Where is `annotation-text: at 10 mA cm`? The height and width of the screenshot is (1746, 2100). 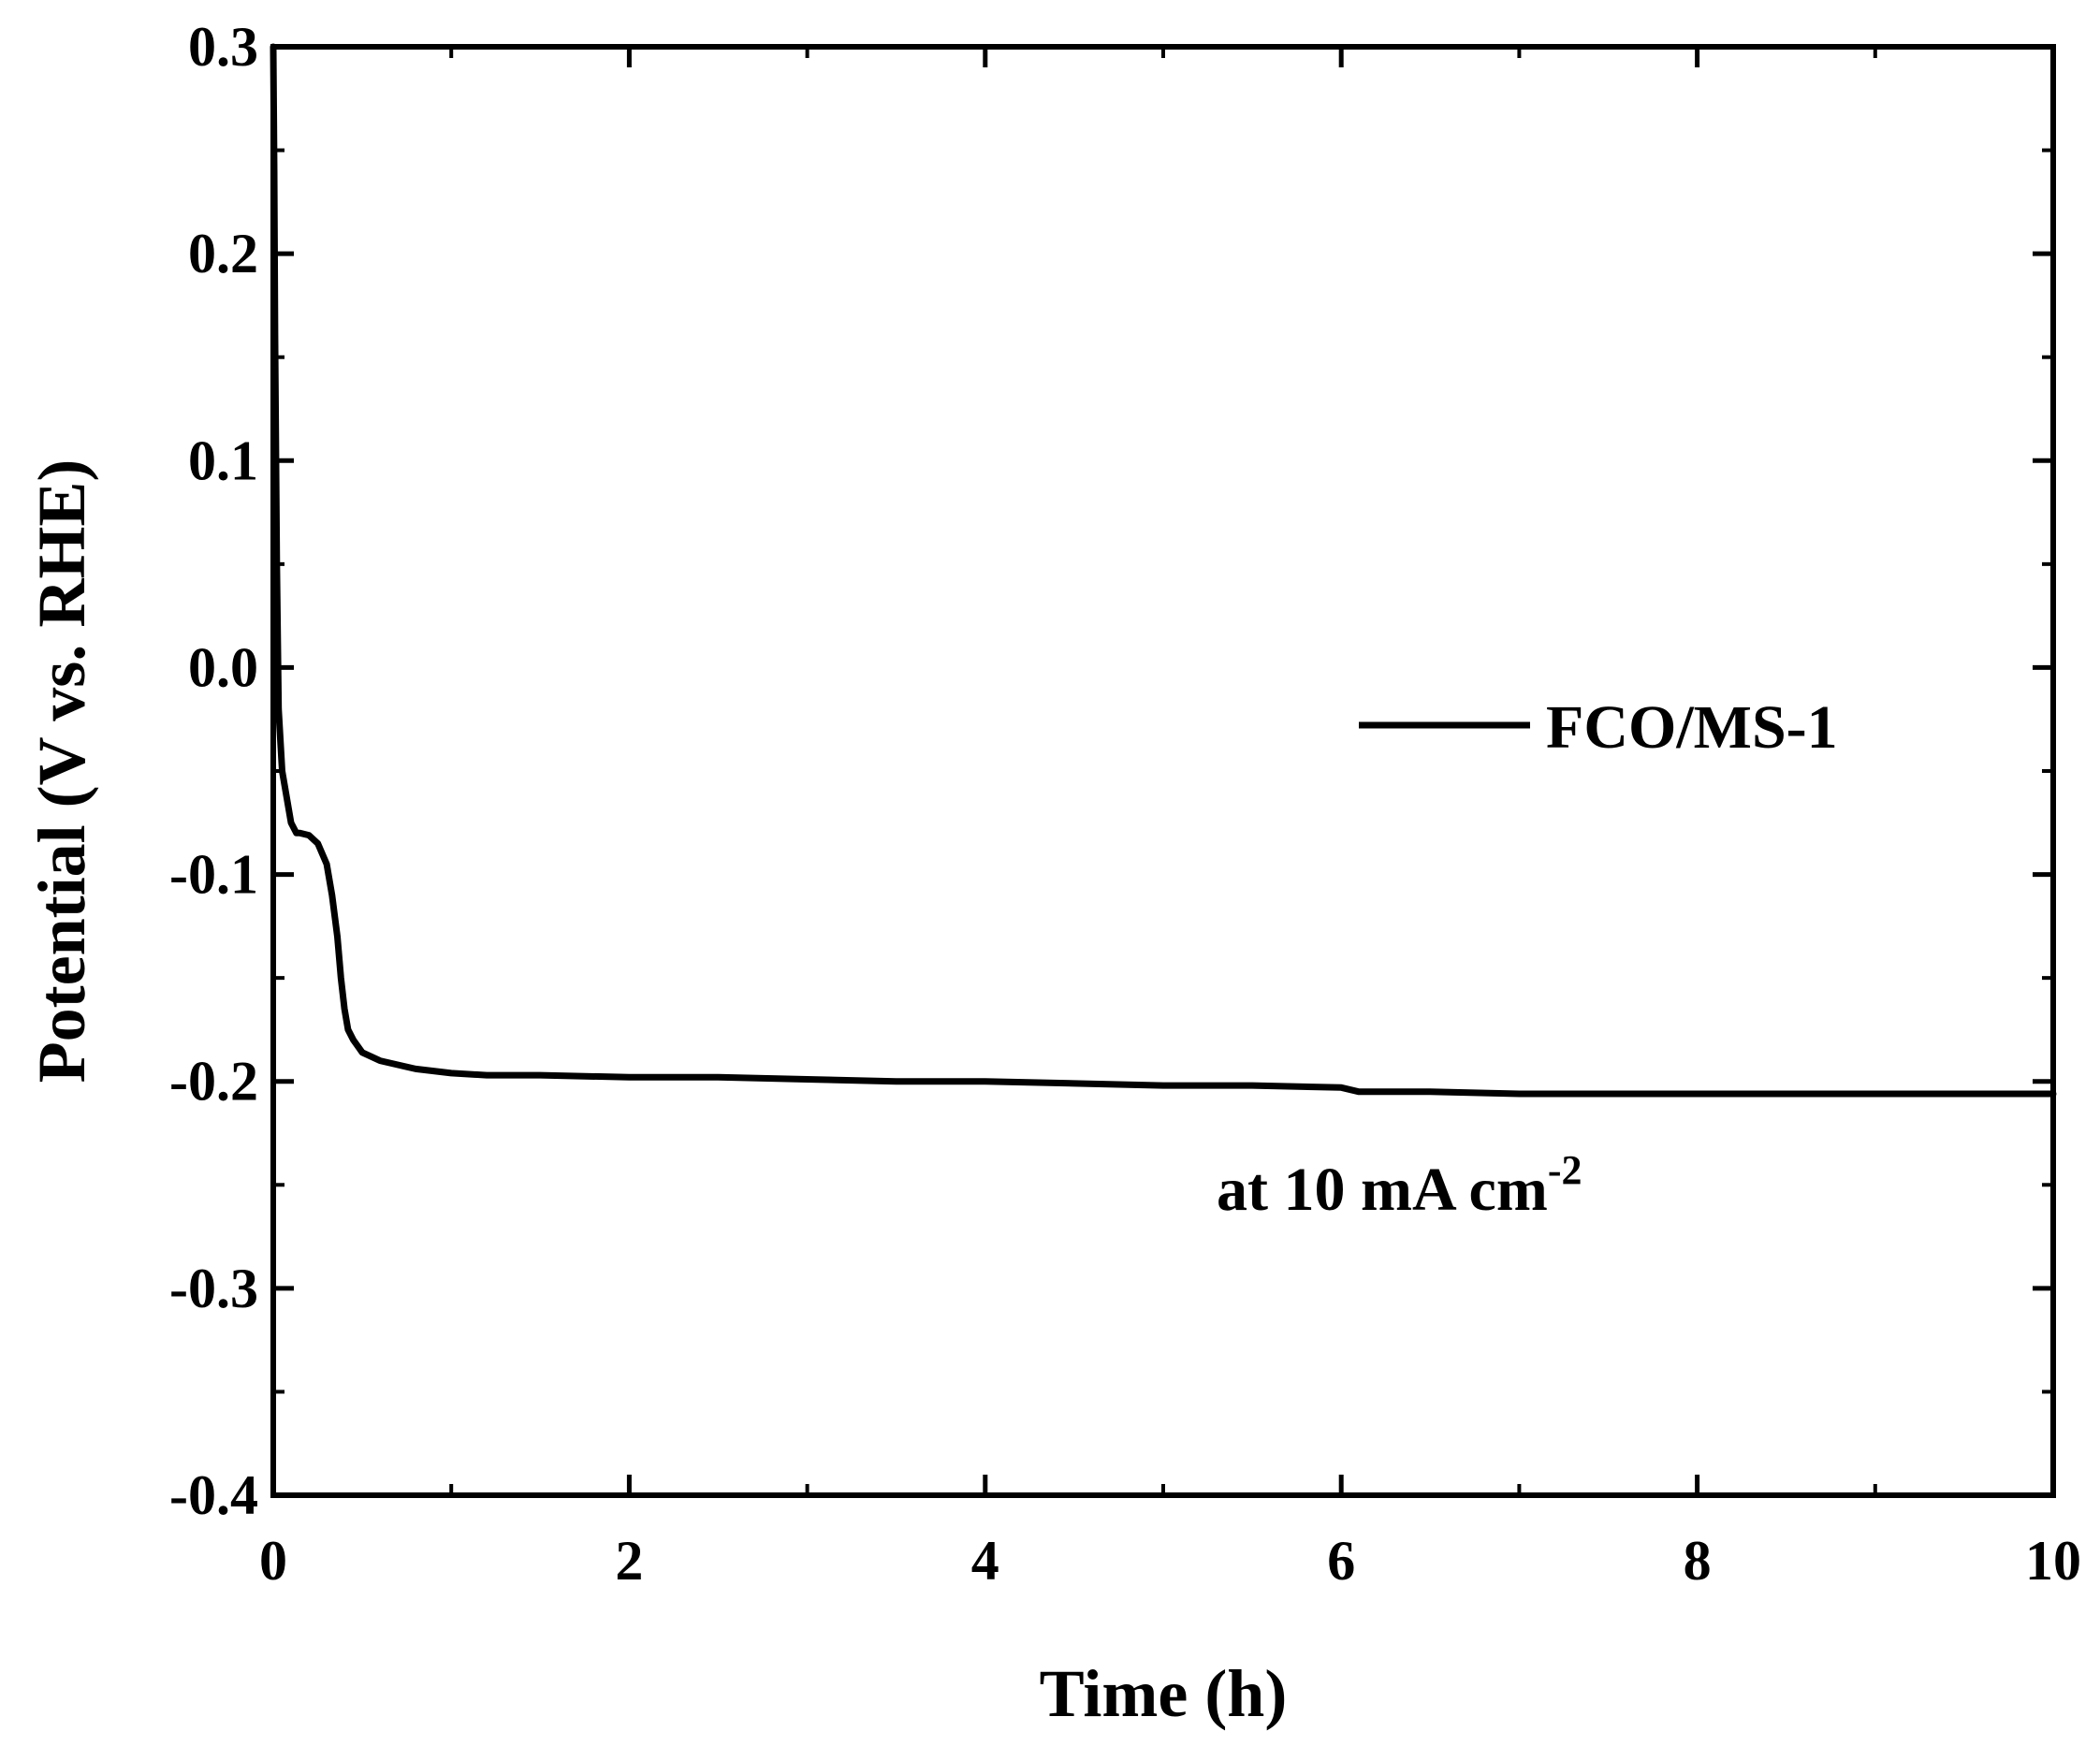
annotation-text: at 10 mA cm is located at coordinates (1382, 1190).